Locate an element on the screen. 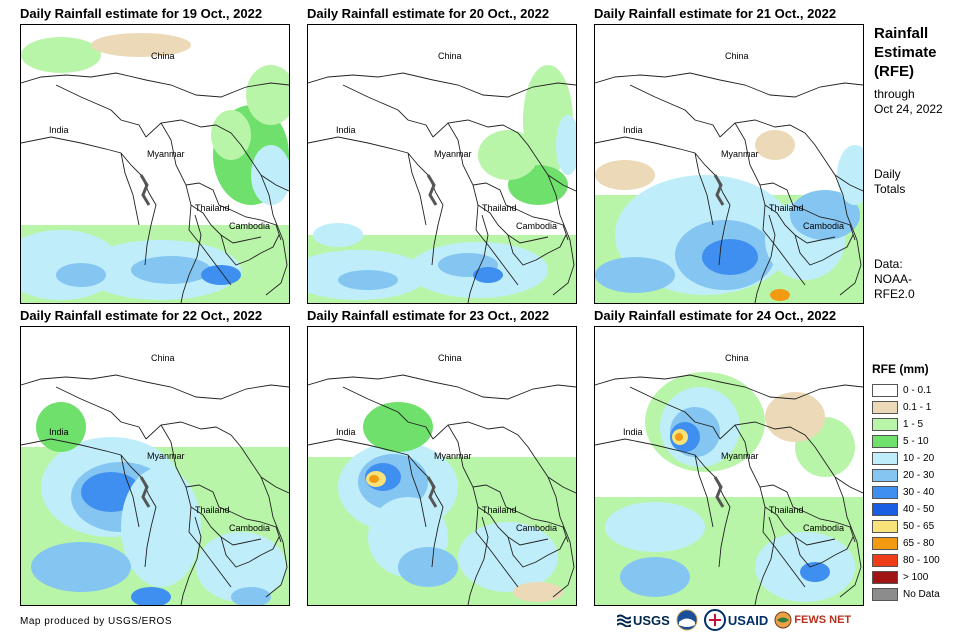  logo-strip: USGS USAID FEWS NET is located at coordinates (734, 620).